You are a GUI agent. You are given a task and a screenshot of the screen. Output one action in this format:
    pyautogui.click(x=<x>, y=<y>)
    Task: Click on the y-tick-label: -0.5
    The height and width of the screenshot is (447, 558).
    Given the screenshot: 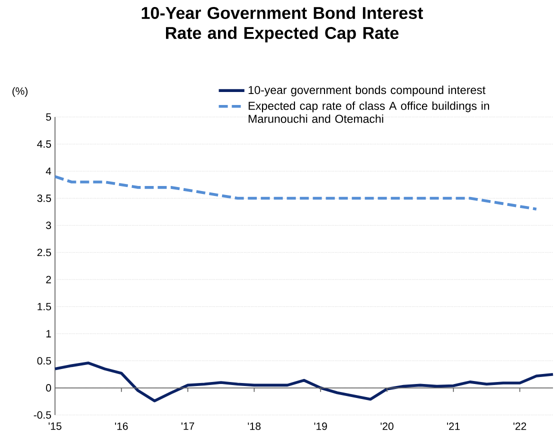 What is the action you would take?
    pyautogui.click(x=43, y=415)
    